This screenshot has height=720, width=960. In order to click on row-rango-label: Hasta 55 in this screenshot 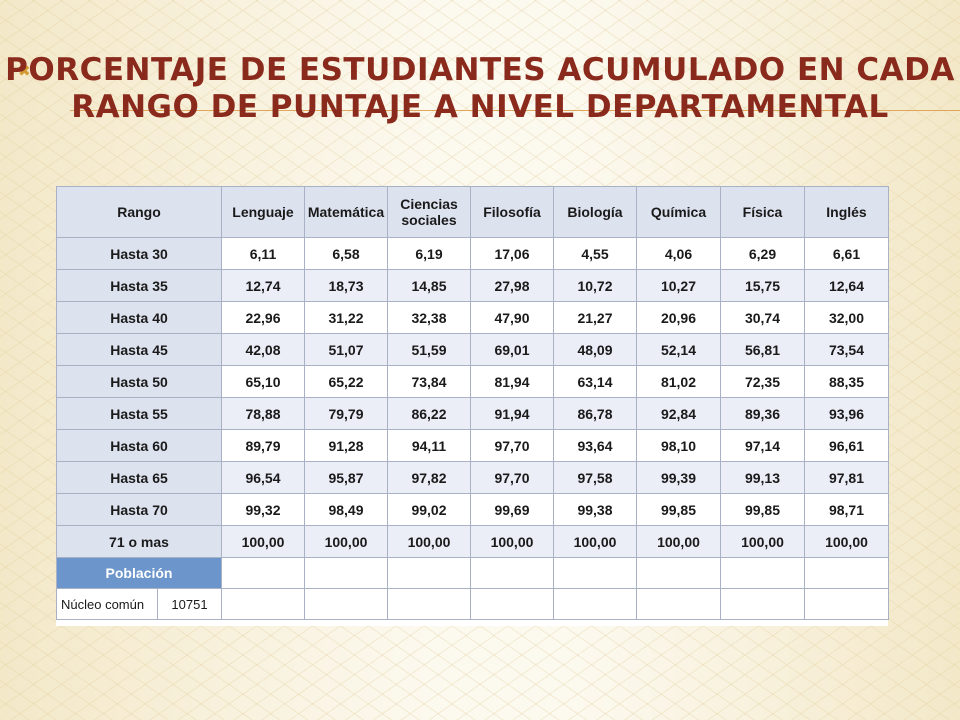, I will do `click(139, 413)`.